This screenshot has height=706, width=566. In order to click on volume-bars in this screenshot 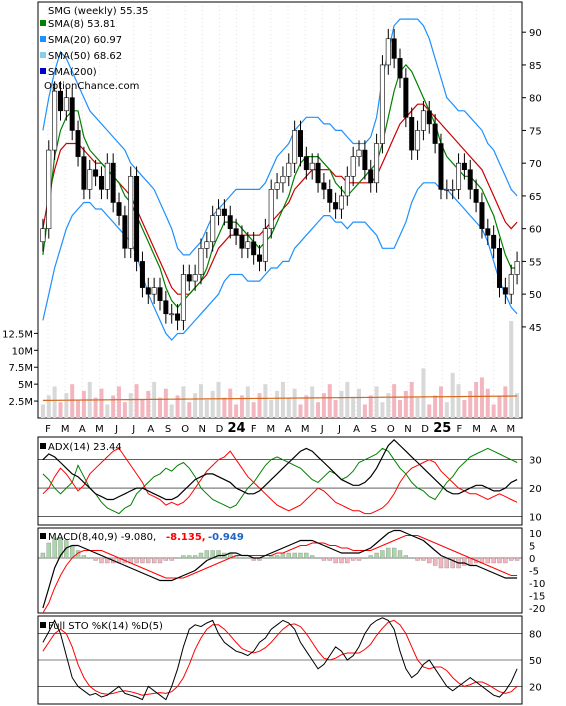, I will do `click(280, 369)`.